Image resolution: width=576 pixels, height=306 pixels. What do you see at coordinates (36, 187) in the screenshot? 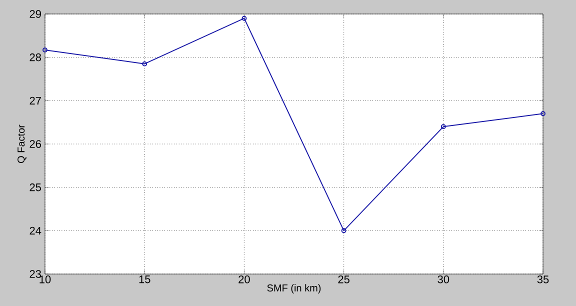
I see `y-tick-label: 25` at bounding box center [36, 187].